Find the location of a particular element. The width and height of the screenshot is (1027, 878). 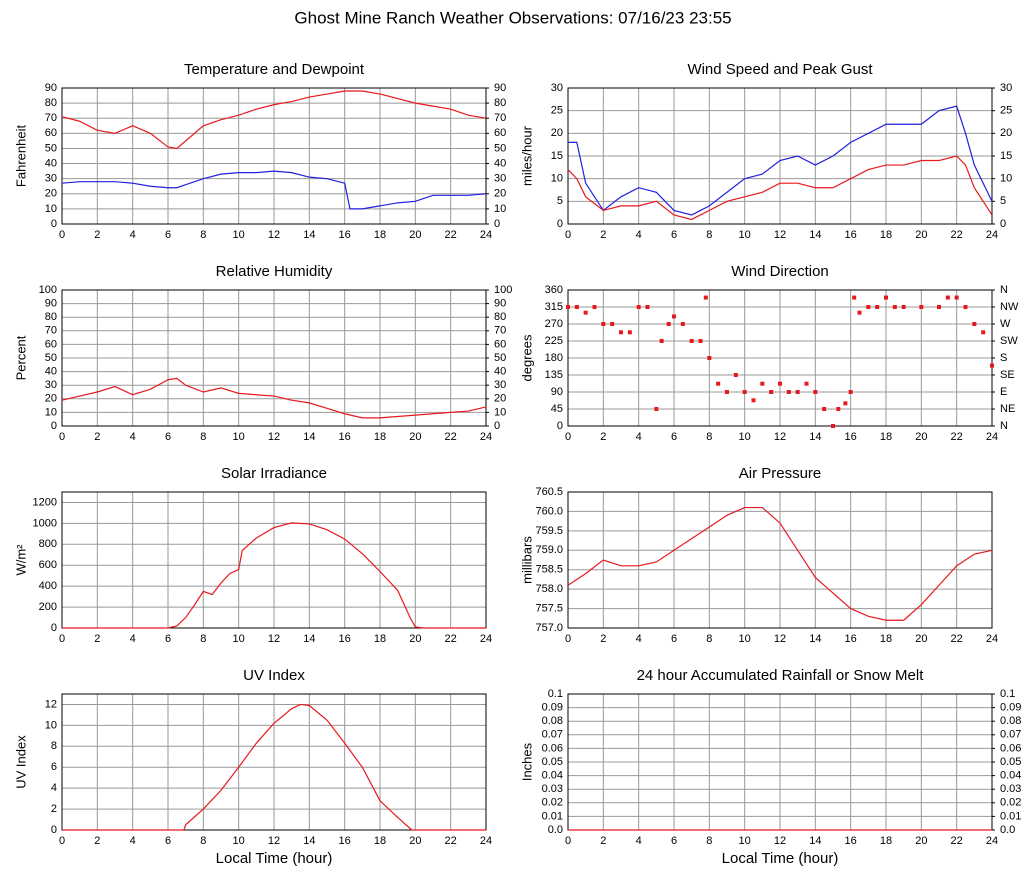

y-tick-label: 10 is located at coordinates (51, 209).